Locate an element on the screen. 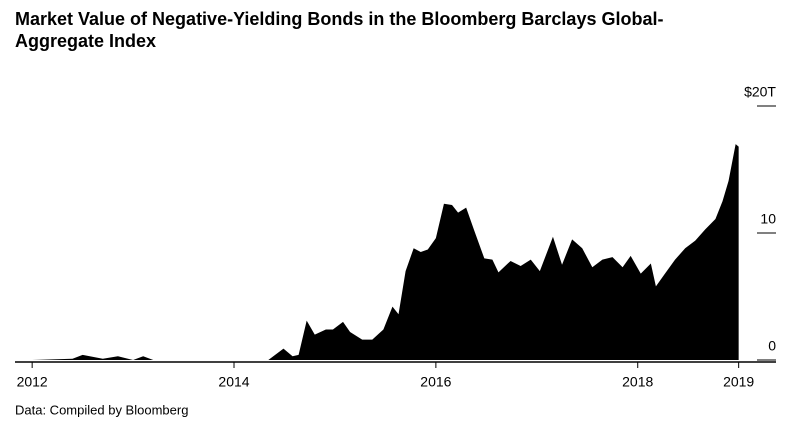  x-tick-label: 2014 is located at coordinates (233, 382).